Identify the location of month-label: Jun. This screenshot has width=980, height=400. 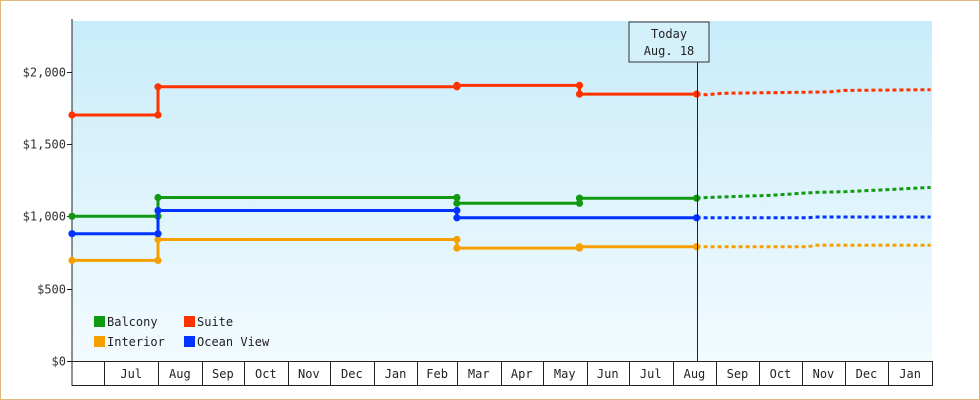
(608, 374).